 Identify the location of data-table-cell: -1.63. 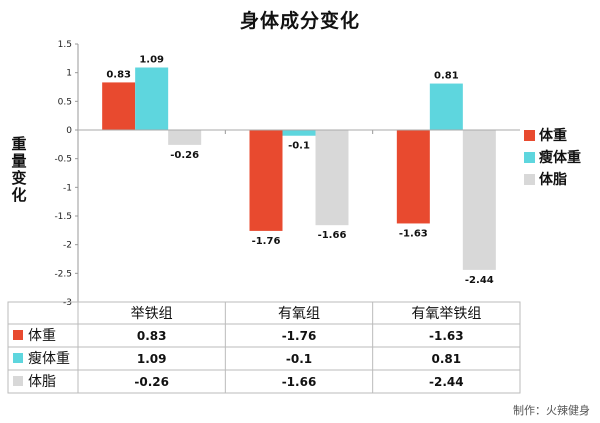
(446, 336).